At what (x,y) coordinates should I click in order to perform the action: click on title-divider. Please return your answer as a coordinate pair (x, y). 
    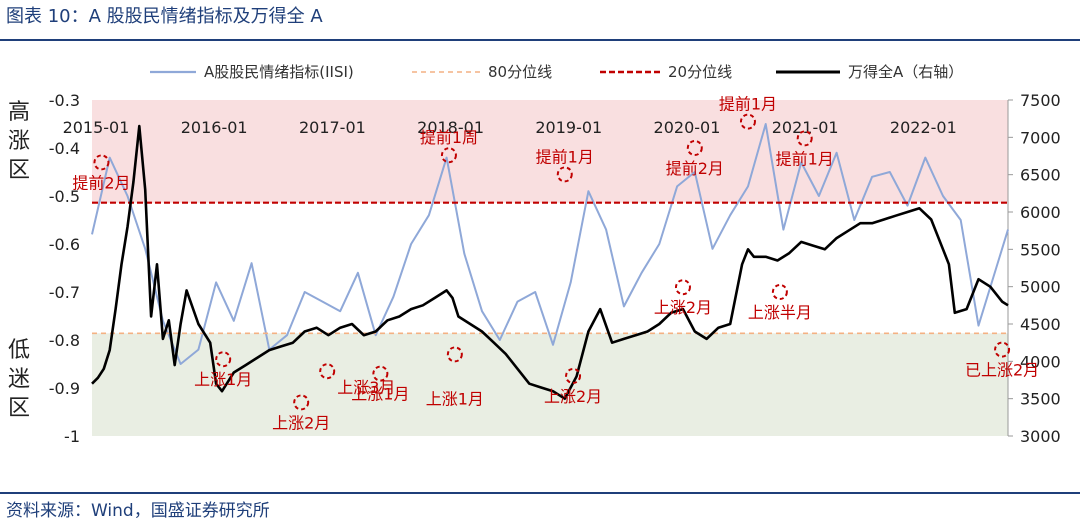
    Looking at the image, I should click on (540, 40).